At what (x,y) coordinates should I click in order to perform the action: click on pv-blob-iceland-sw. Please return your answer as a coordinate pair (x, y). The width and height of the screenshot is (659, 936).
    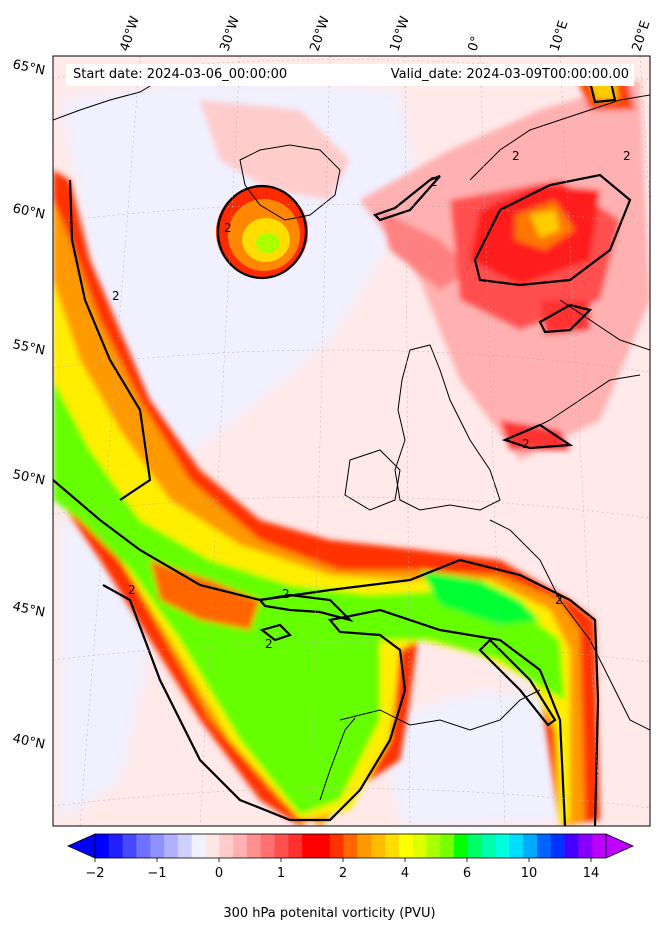
    Looking at the image, I should click on (262, 232).